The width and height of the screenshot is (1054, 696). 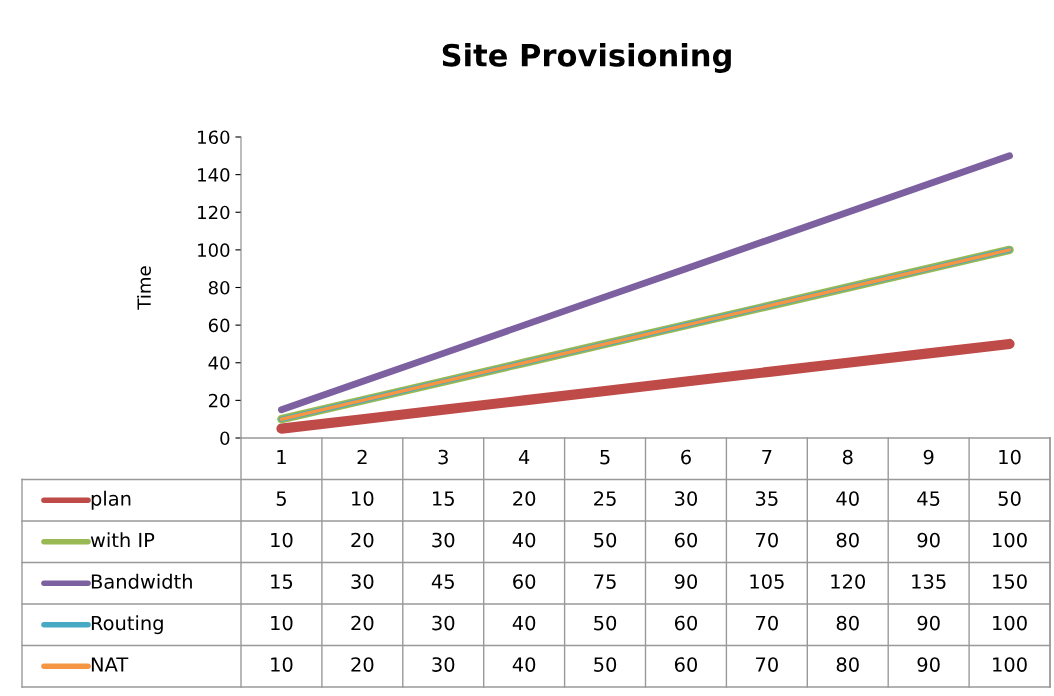 What do you see at coordinates (686, 457) in the screenshot?
I see `x-tick-label: 6` at bounding box center [686, 457].